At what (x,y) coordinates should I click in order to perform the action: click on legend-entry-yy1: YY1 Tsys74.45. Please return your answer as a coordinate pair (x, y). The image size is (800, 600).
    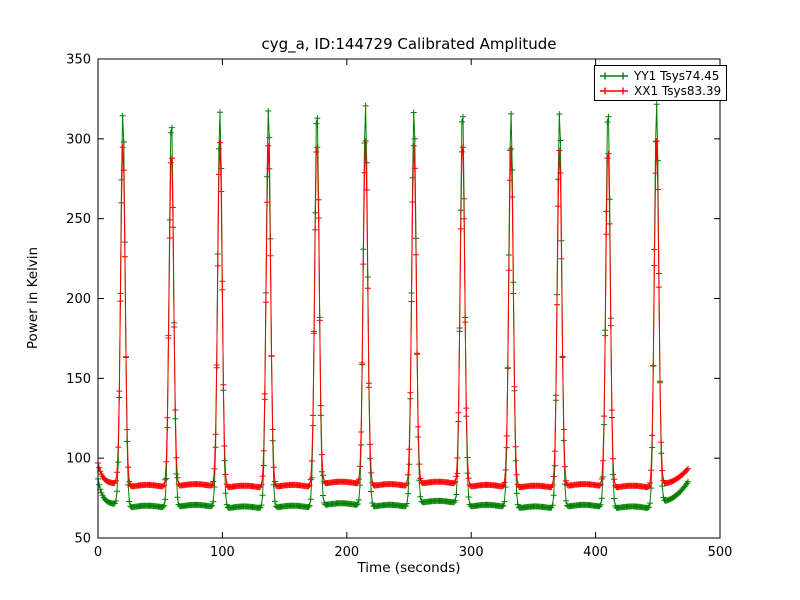
    Looking at the image, I should click on (660, 76).